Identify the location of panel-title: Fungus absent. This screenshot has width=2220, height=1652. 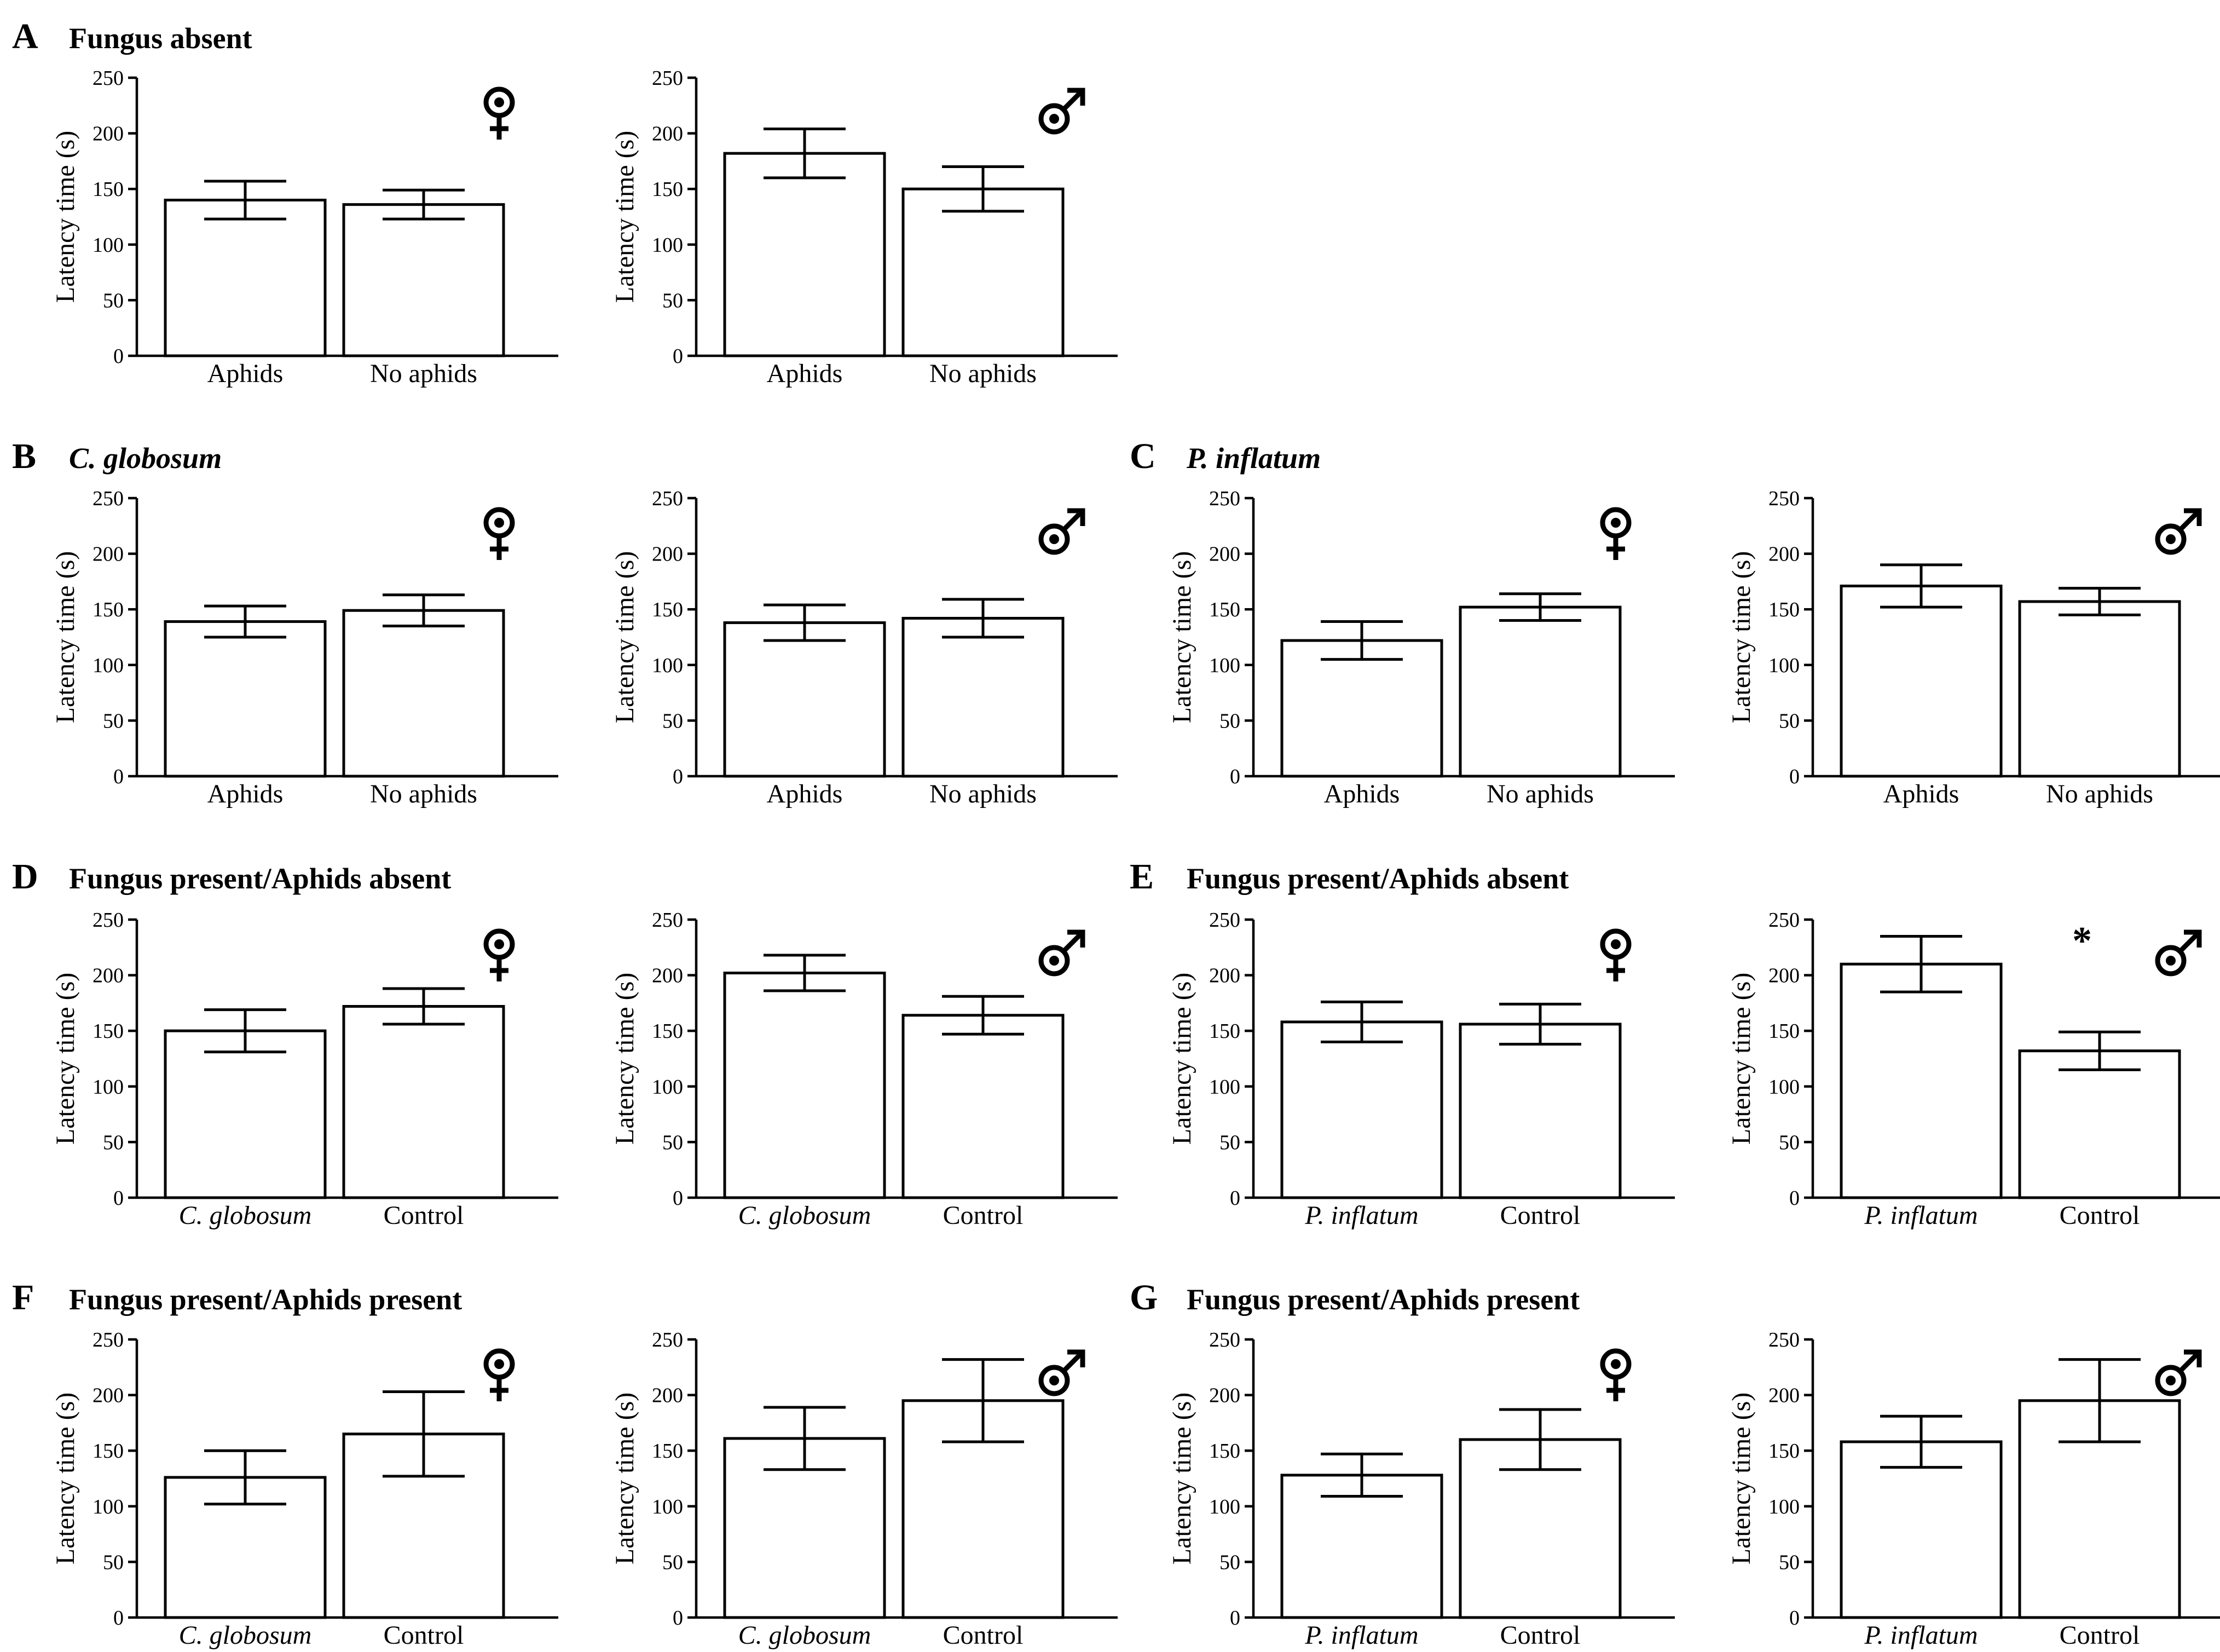
(160, 38).